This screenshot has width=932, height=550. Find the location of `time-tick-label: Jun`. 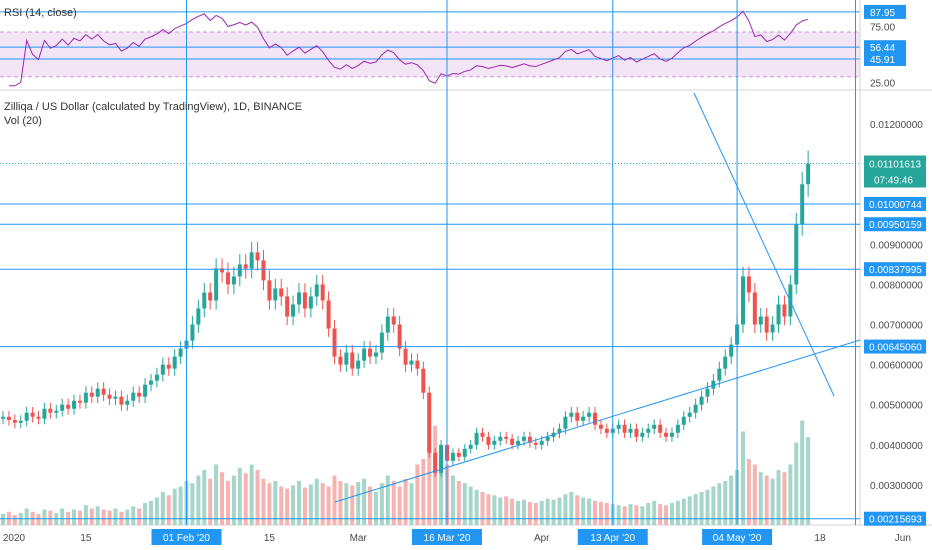

time-tick-label: Jun is located at coordinates (903, 538).